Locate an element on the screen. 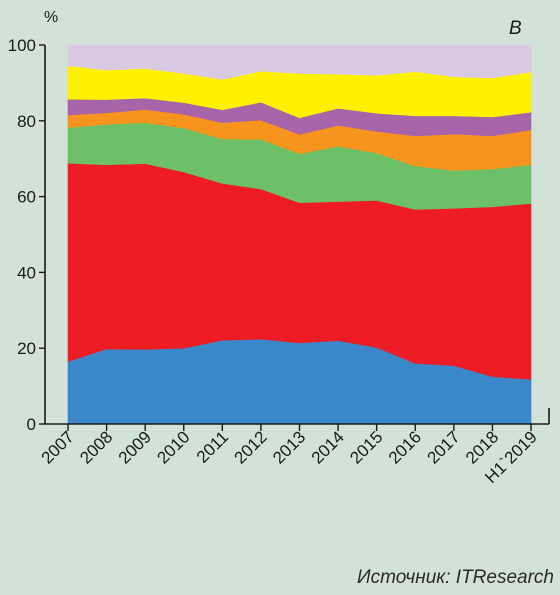  x-tick-label: 2016 is located at coordinates (405, 447).